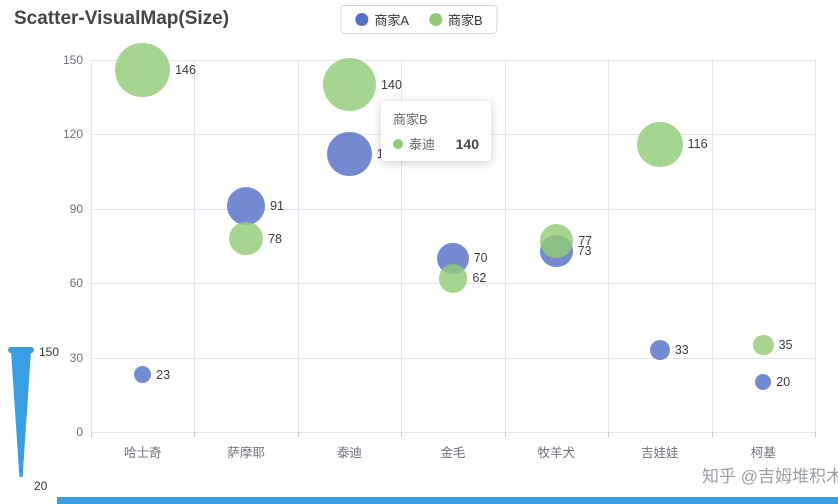 The height and width of the screenshot is (504, 838). I want to click on bubble-value-label: 77, so click(585, 241).